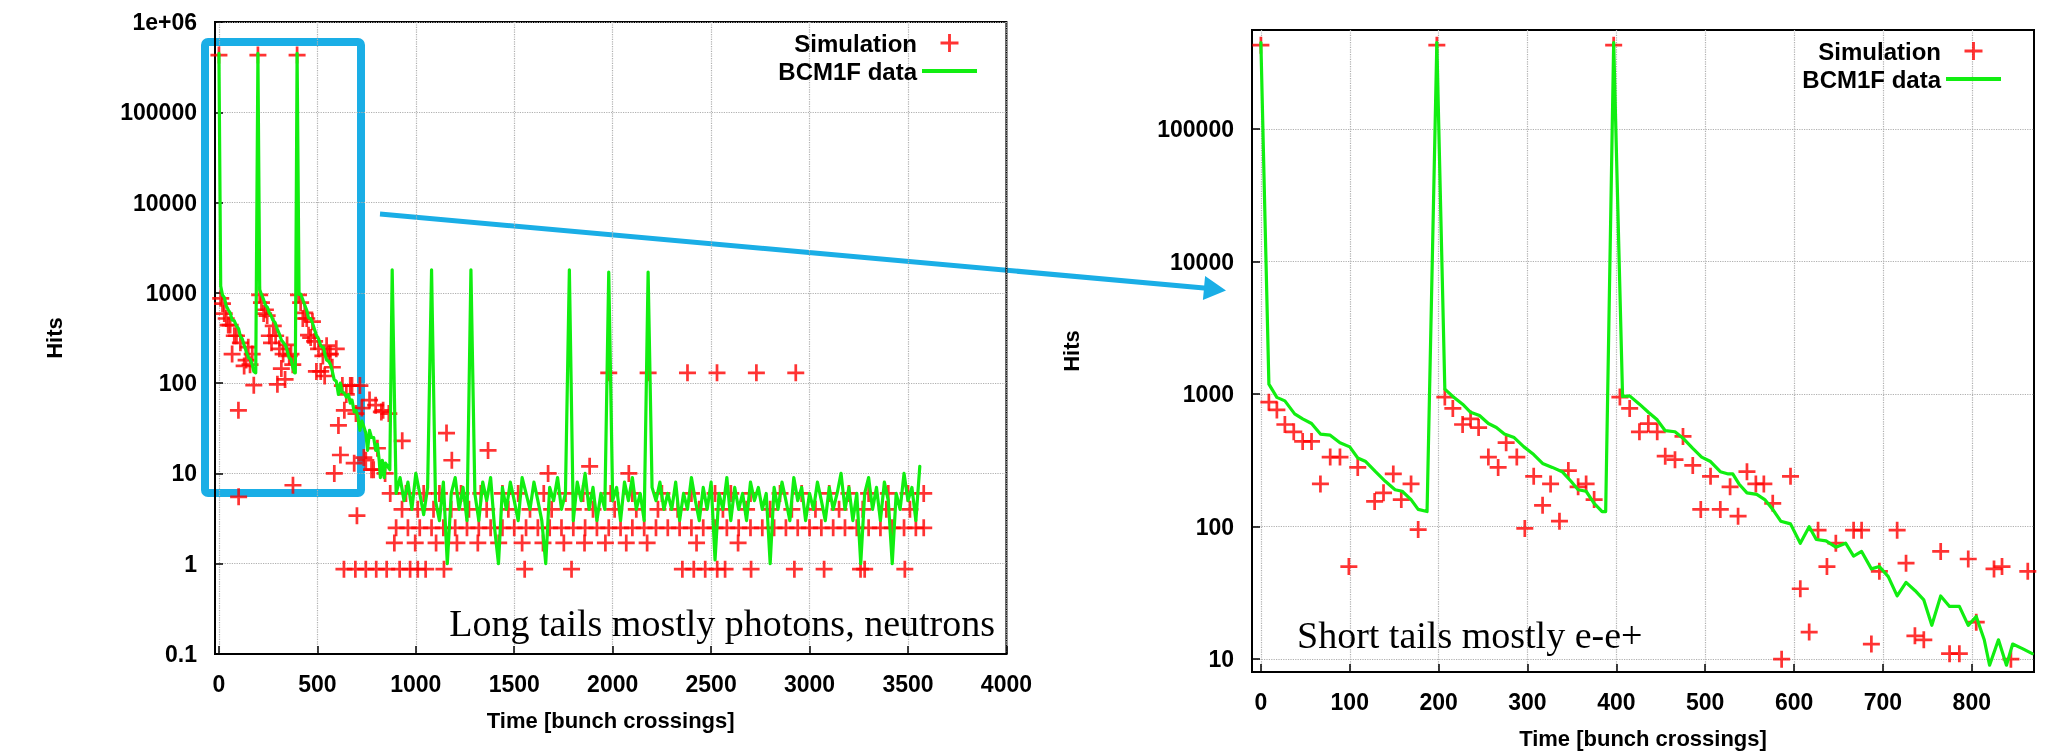 This screenshot has width=2046, height=754. I want to click on x-tick-label: 3500, so click(908, 683).